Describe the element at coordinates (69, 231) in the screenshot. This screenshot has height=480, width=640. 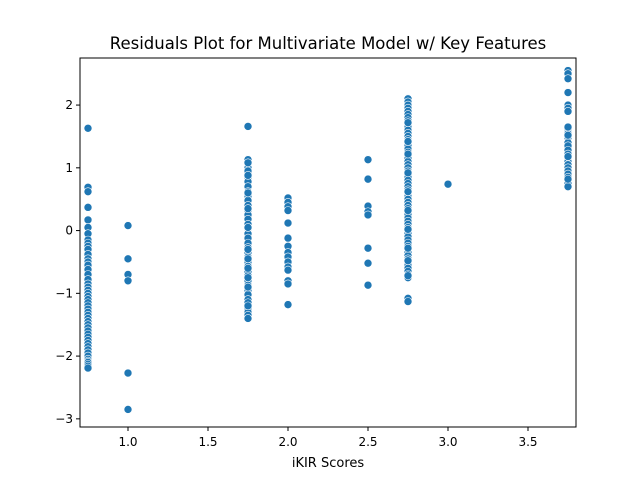
I see `y-tick-label: 0` at that location.